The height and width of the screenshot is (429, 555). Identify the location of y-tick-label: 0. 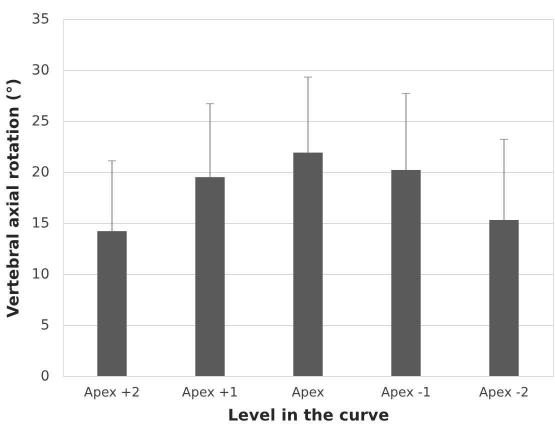
(45, 376).